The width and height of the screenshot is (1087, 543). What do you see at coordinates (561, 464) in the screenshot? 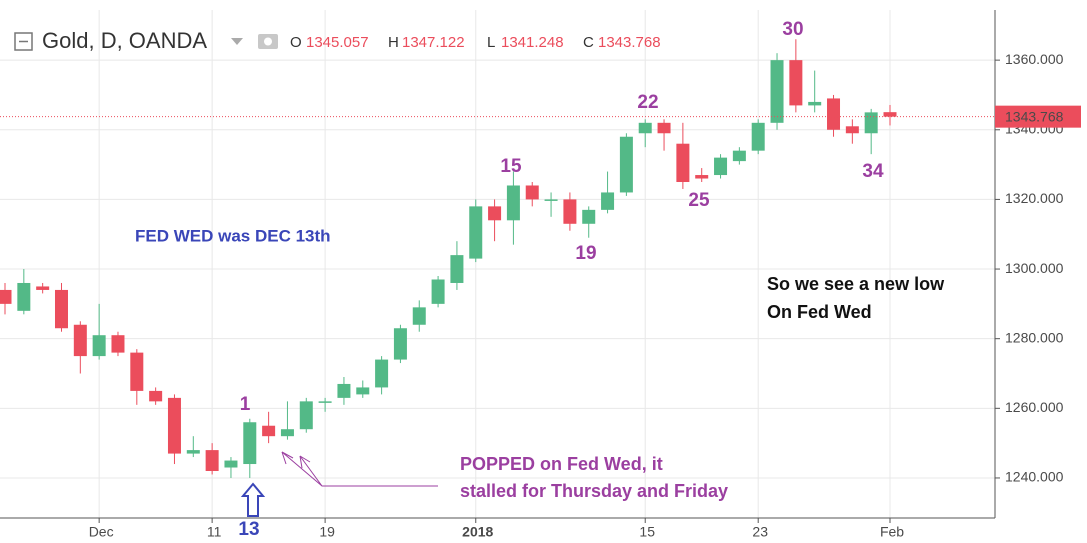
I see `annotation: POPPED on Fed Wed, it` at bounding box center [561, 464].